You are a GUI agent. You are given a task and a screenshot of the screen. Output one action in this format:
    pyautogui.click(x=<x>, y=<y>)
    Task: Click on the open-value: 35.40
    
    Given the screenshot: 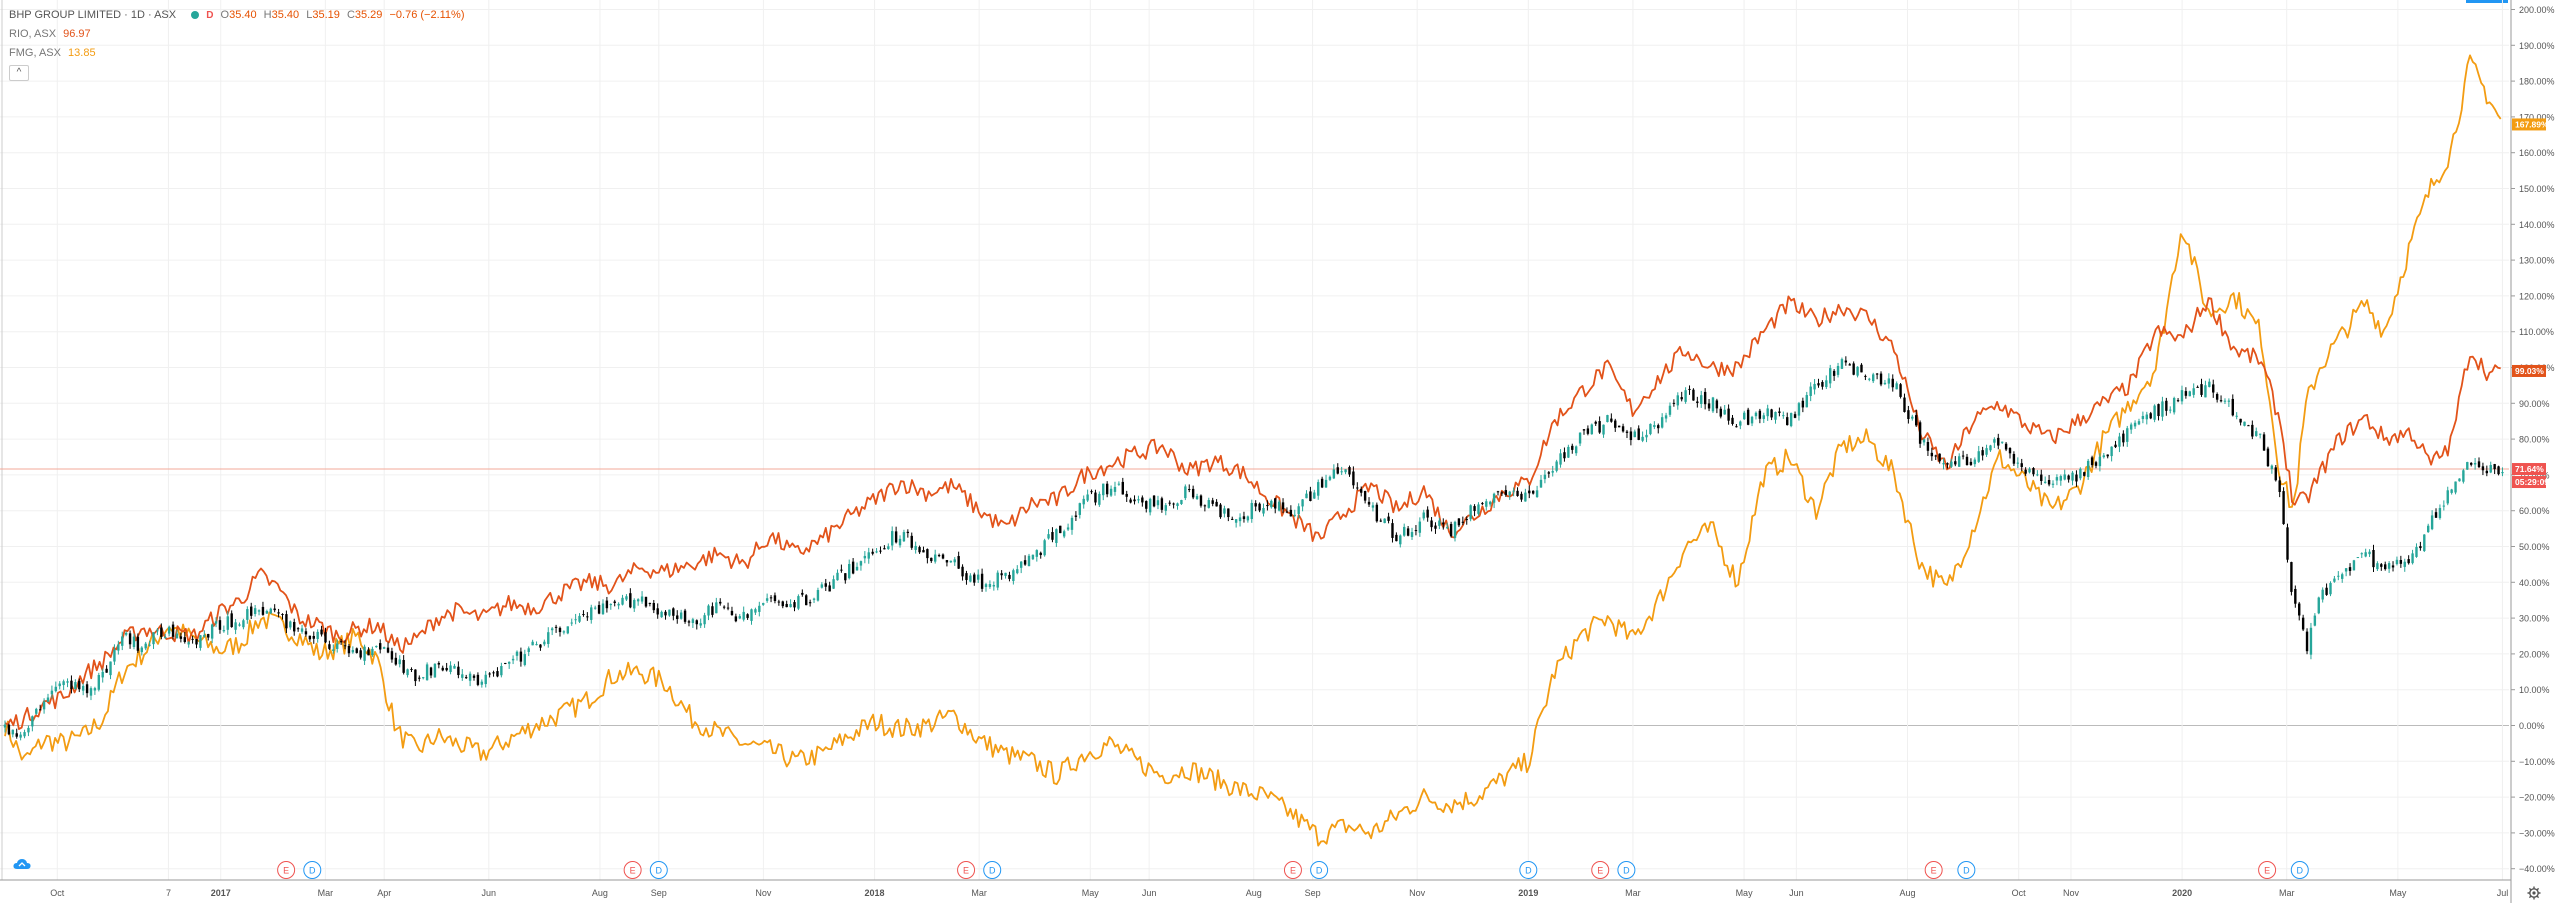 What is the action you would take?
    pyautogui.click(x=243, y=15)
    